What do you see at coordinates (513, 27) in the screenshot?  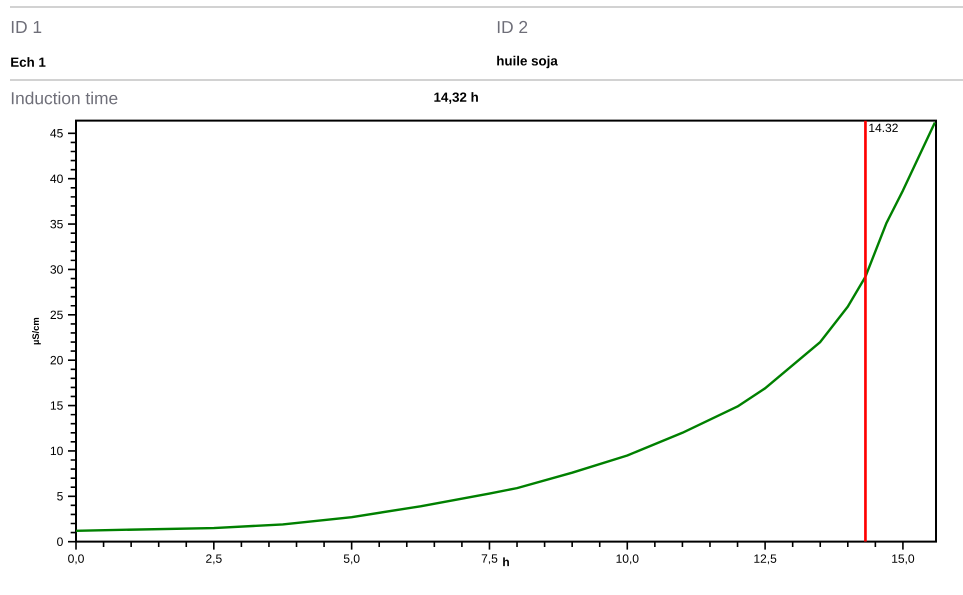 I see `text: ID 2` at bounding box center [513, 27].